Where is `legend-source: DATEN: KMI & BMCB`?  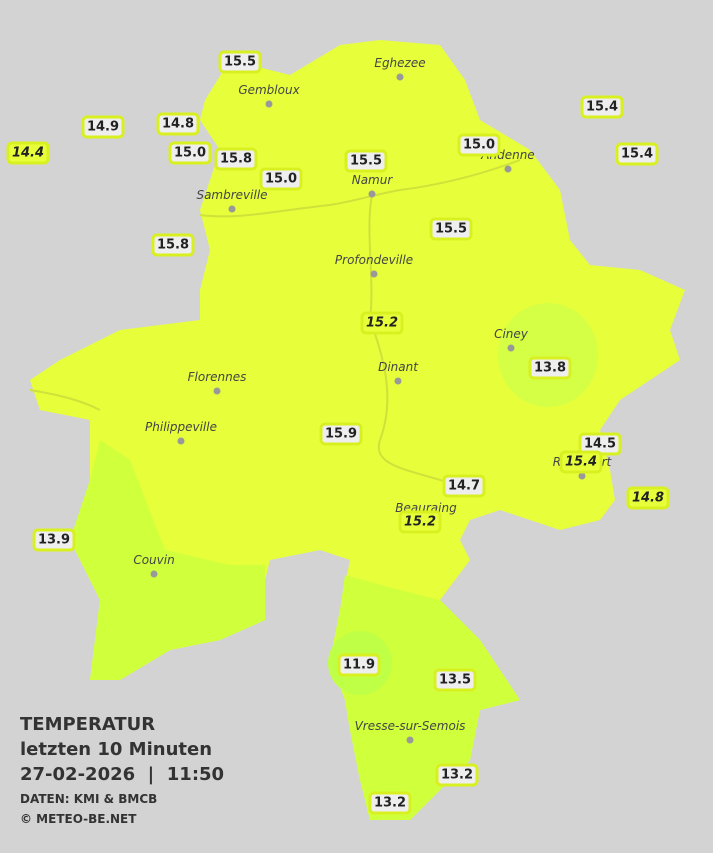
legend-source: DATEN: KMI & BMCB is located at coordinates (88, 799).